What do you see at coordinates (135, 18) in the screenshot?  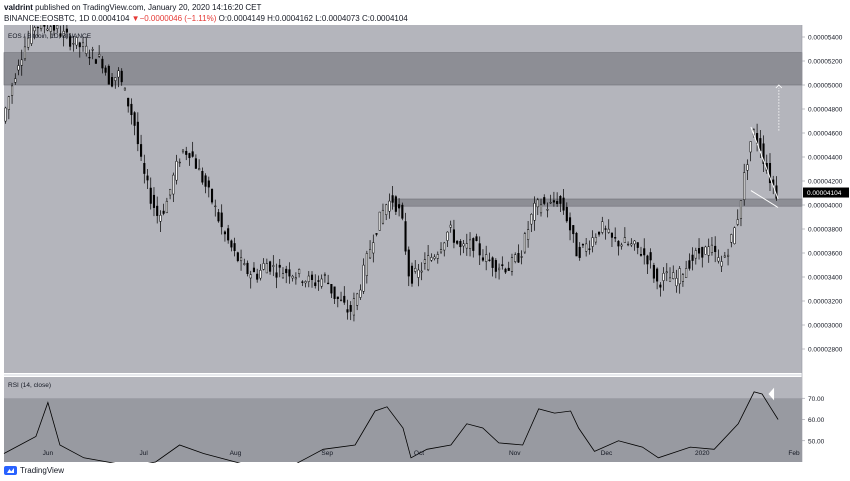 I see `change-arrow-icon: ▼` at bounding box center [135, 18].